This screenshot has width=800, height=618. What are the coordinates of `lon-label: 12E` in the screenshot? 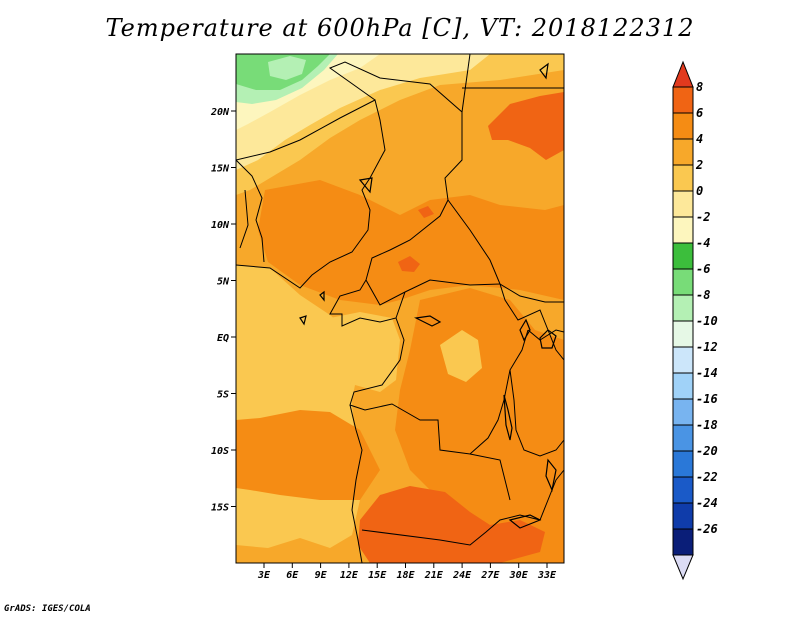 It's located at (349, 575).